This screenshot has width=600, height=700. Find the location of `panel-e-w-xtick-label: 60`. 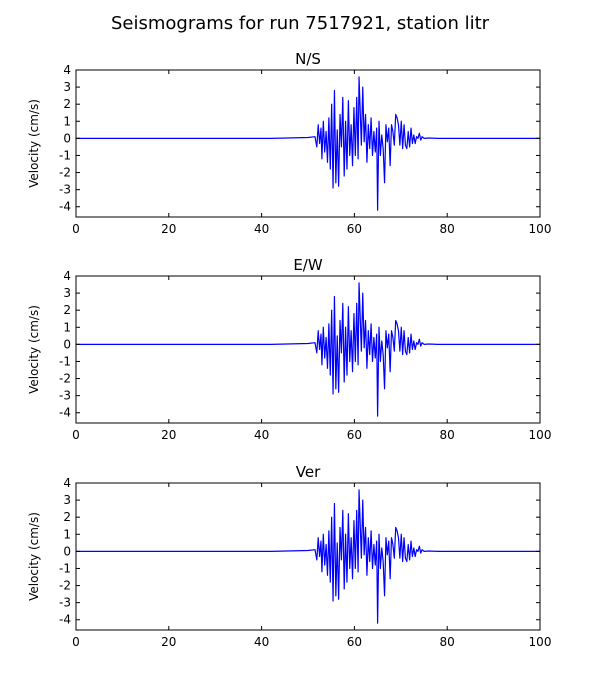

panel-e-w-xtick-label: 60 is located at coordinates (354, 435).